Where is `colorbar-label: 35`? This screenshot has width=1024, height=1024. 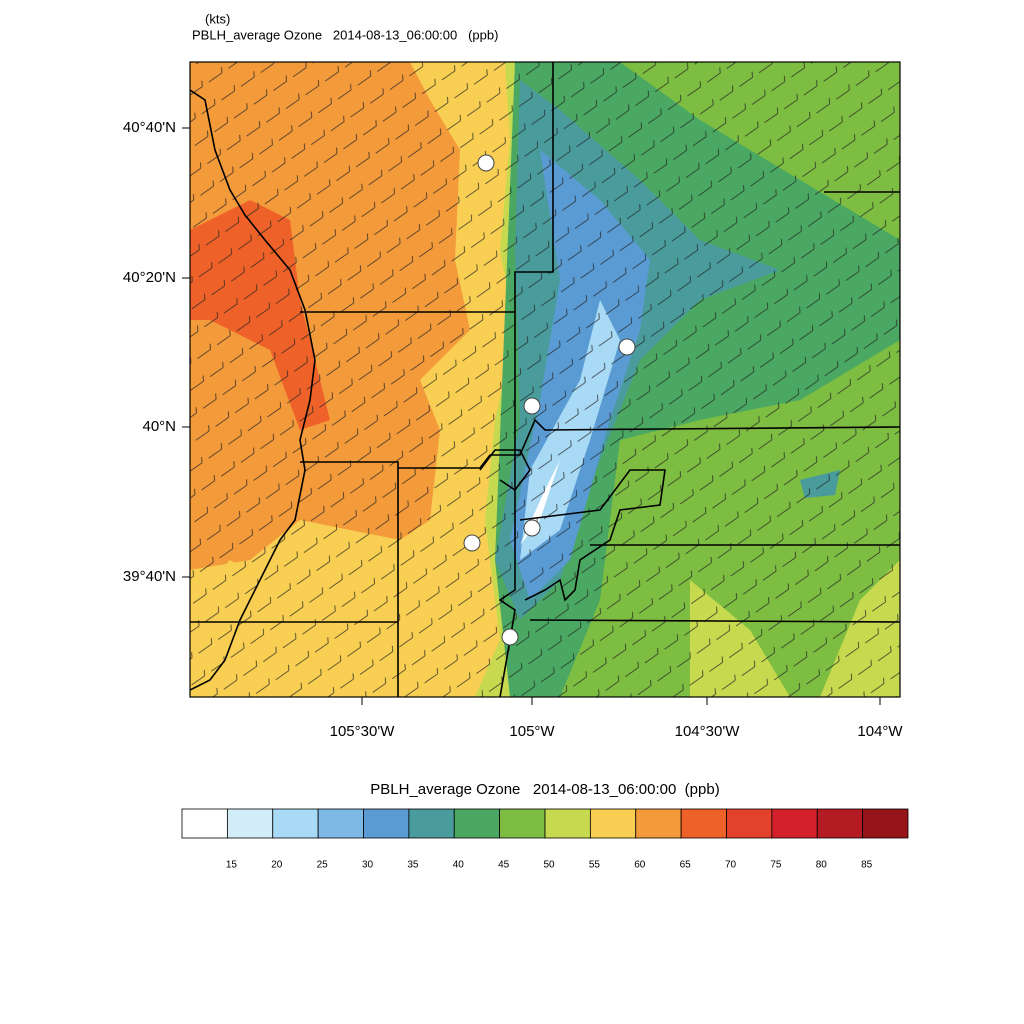
colorbar-label: 35 is located at coordinates (413, 865).